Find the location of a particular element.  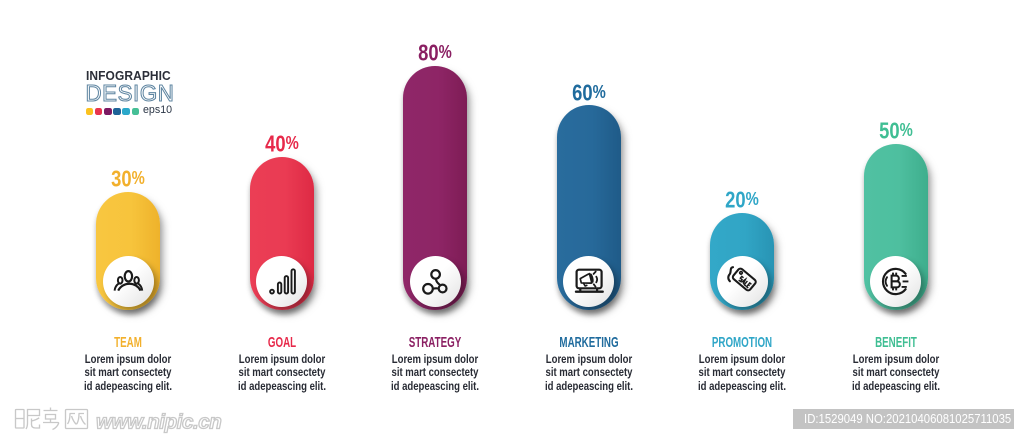

svg-text: www.nipic.cn is located at coordinates (158, 422).